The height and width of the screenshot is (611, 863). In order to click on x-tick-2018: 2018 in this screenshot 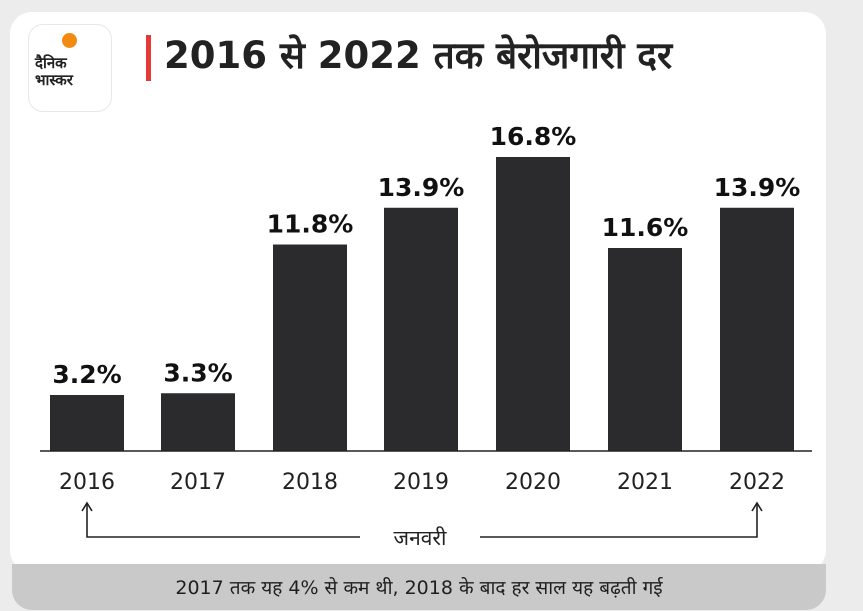, I will do `click(310, 482)`.